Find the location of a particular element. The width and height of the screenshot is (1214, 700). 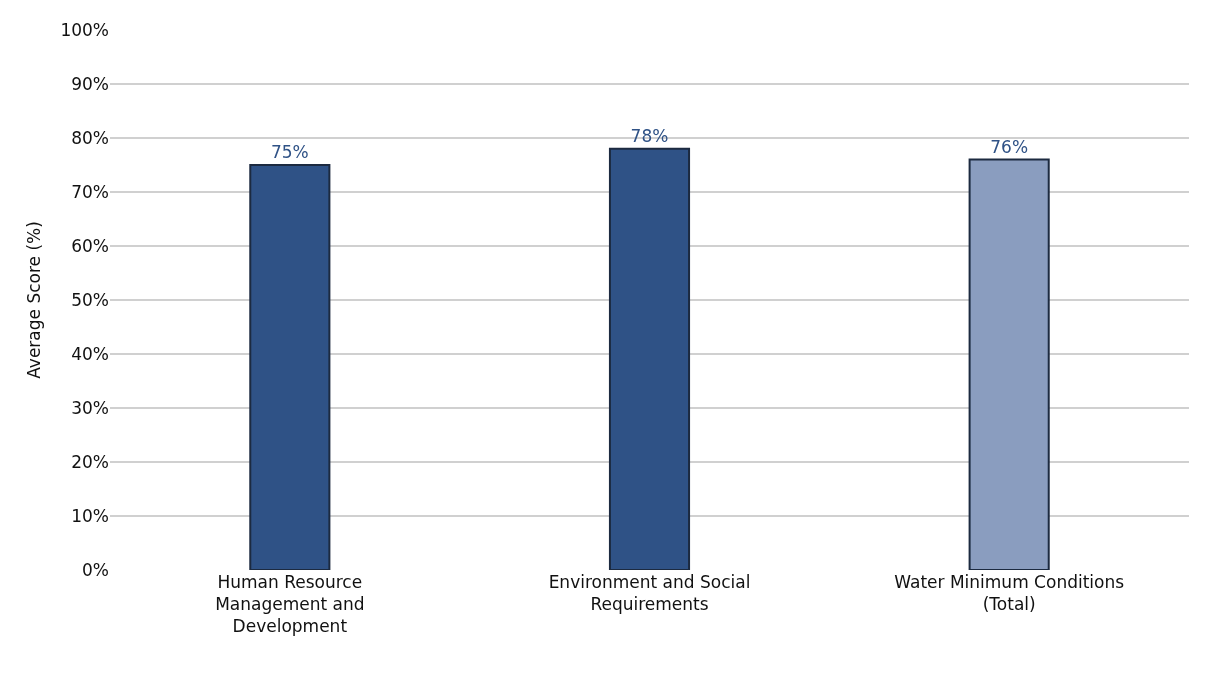

data-label: 78% is located at coordinates (649, 135).